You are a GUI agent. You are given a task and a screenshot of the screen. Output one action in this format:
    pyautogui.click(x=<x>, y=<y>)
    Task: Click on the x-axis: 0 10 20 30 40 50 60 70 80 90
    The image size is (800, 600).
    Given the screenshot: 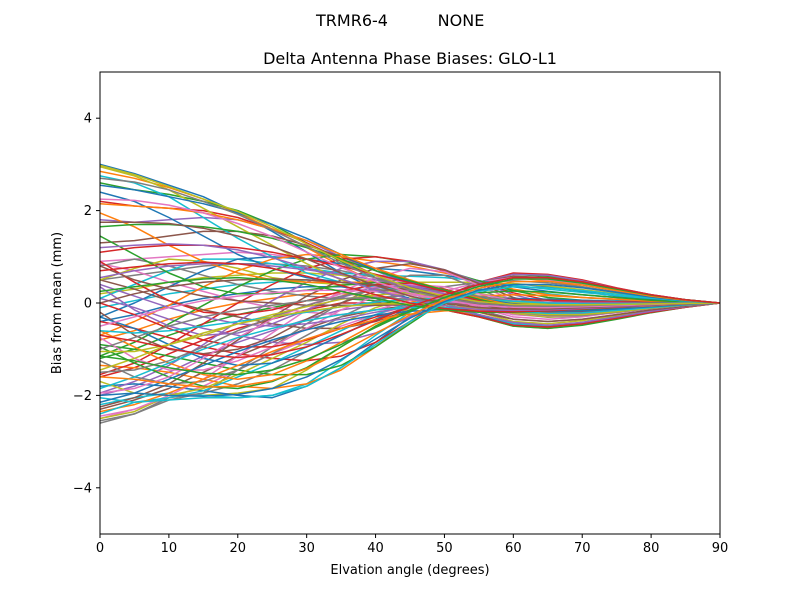 What is the action you would take?
    pyautogui.click(x=412, y=545)
    